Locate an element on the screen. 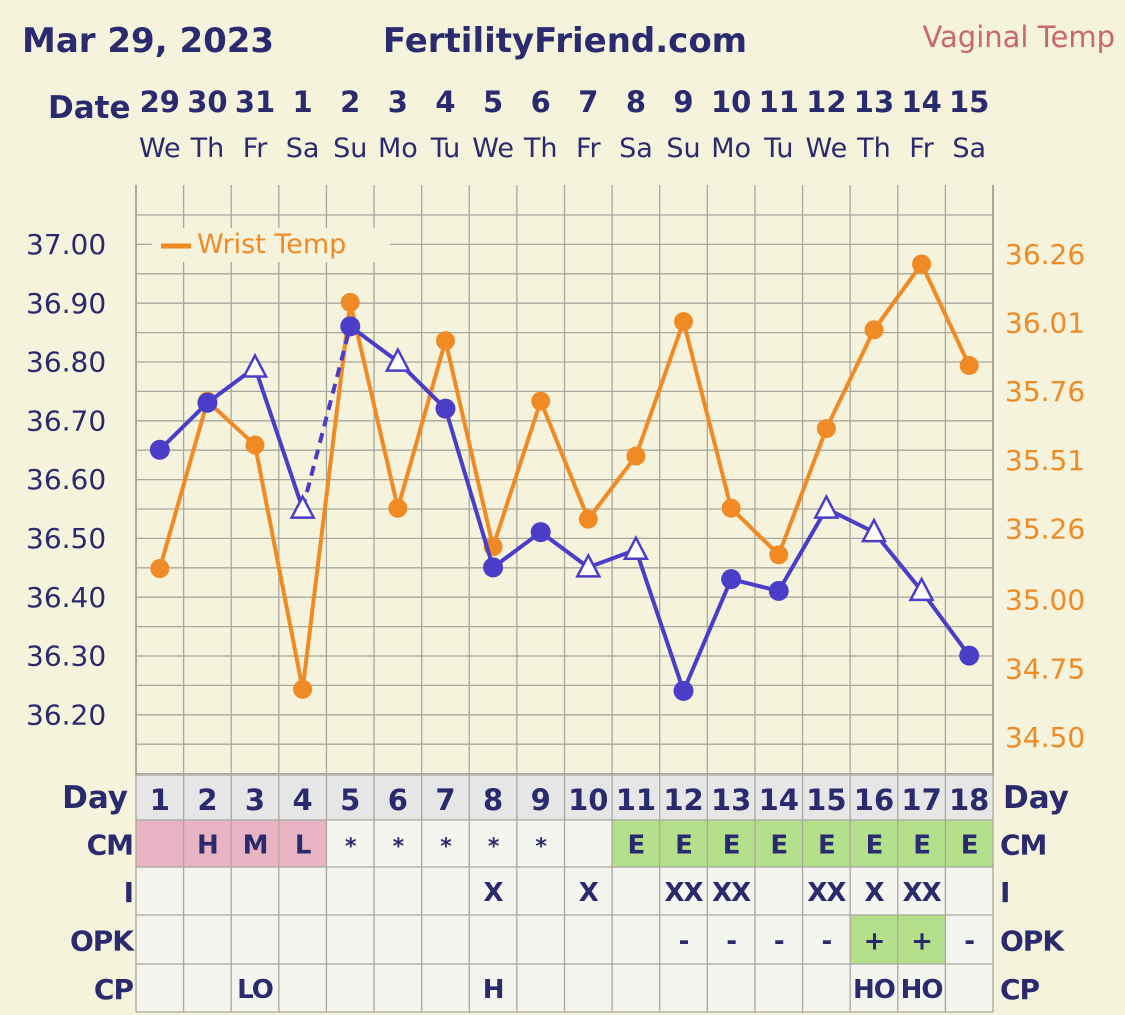 This screenshot has width=1125, height=1015. date-number: 31 is located at coordinates (255, 102).